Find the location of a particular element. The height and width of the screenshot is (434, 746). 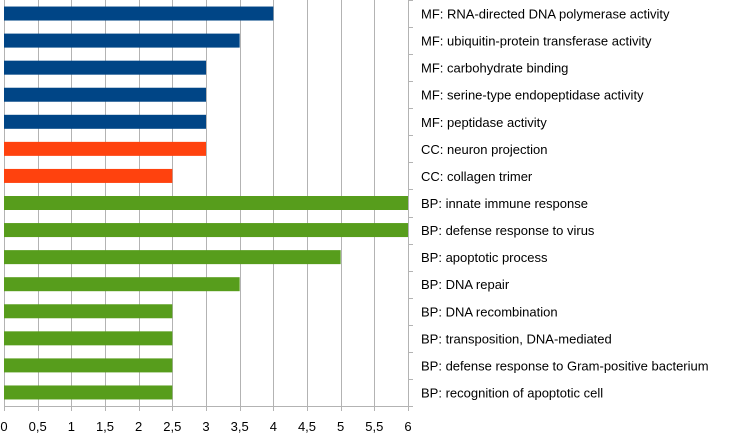

category-label: BP: defense response to virus is located at coordinates (508, 230).